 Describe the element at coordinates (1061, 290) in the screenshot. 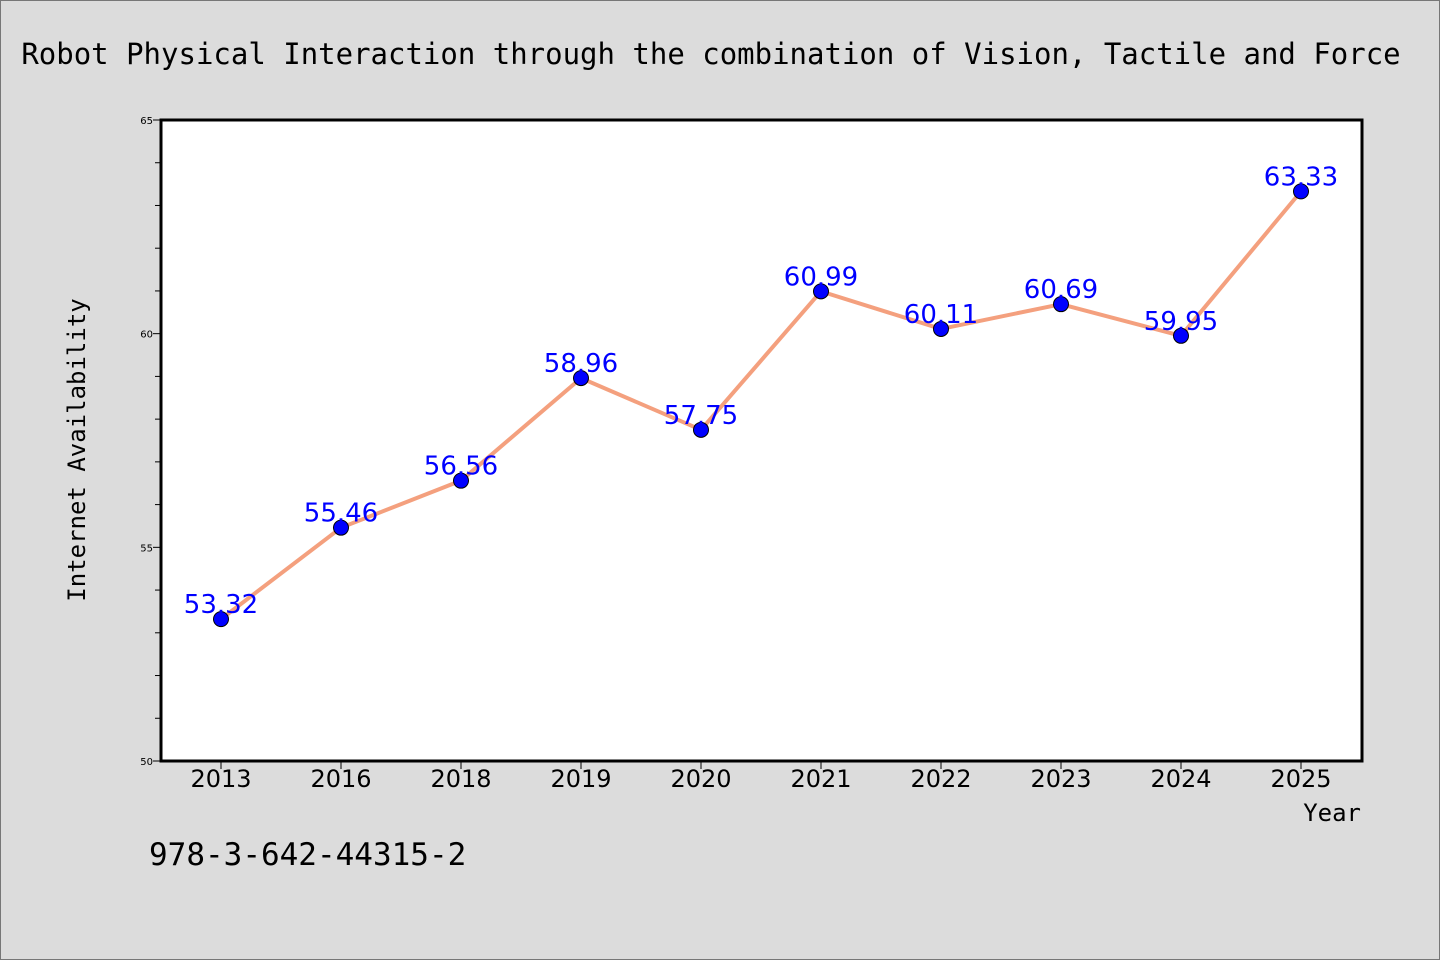

I see `data-label: 60.69` at that location.